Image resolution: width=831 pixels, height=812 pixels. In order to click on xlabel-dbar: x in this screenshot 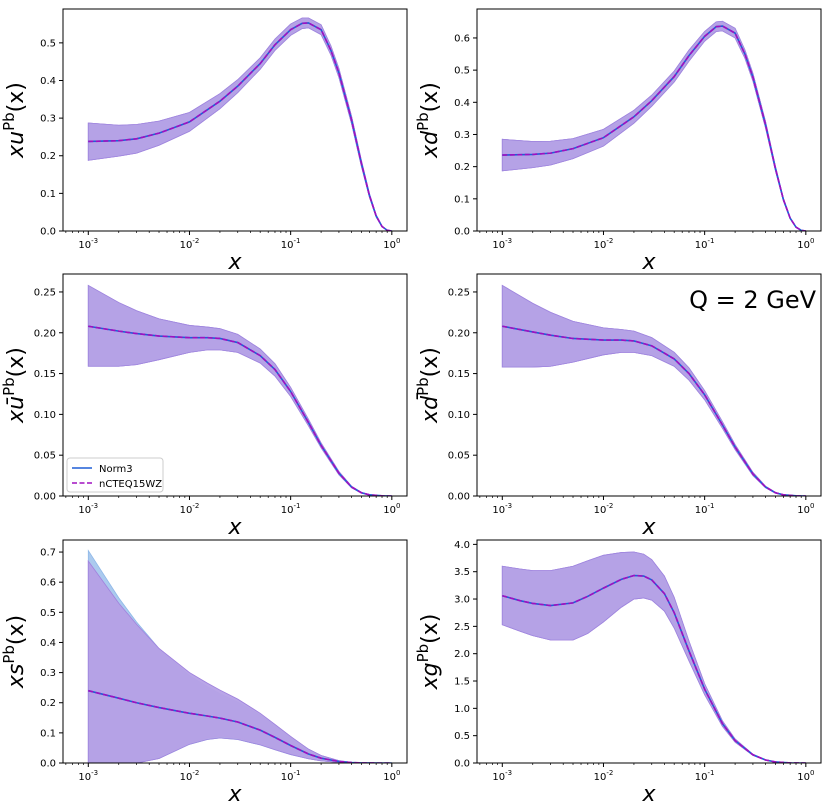, I will do `click(648, 527)`.